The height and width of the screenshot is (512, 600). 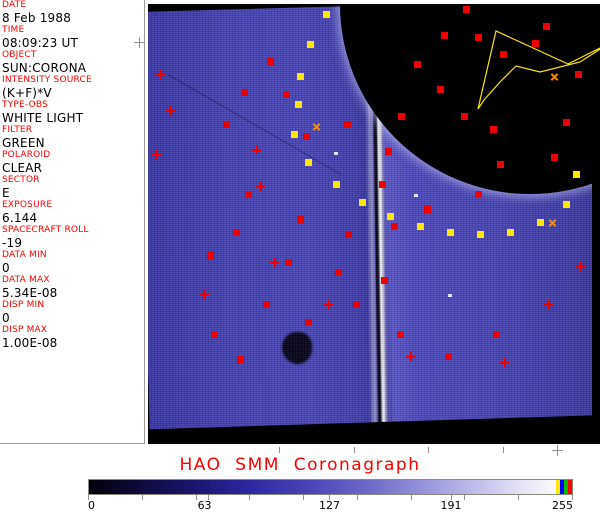 What do you see at coordinates (23, 143) in the screenshot?
I see `metadata-value: GREEN` at bounding box center [23, 143].